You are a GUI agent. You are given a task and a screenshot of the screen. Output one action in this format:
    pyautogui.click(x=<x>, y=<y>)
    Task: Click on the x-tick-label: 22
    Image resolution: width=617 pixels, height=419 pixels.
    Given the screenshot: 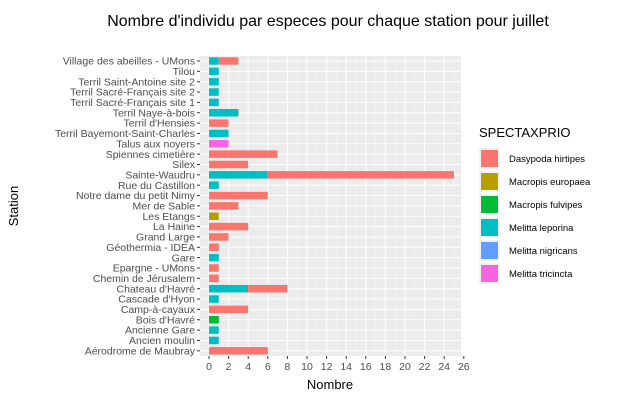 What is the action you would take?
    pyautogui.click(x=425, y=367)
    